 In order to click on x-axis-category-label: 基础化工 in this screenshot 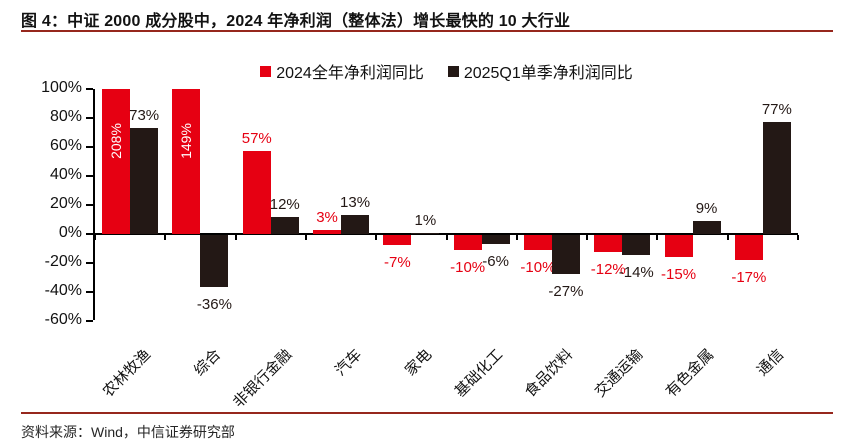, I will do `click(478, 373)`.